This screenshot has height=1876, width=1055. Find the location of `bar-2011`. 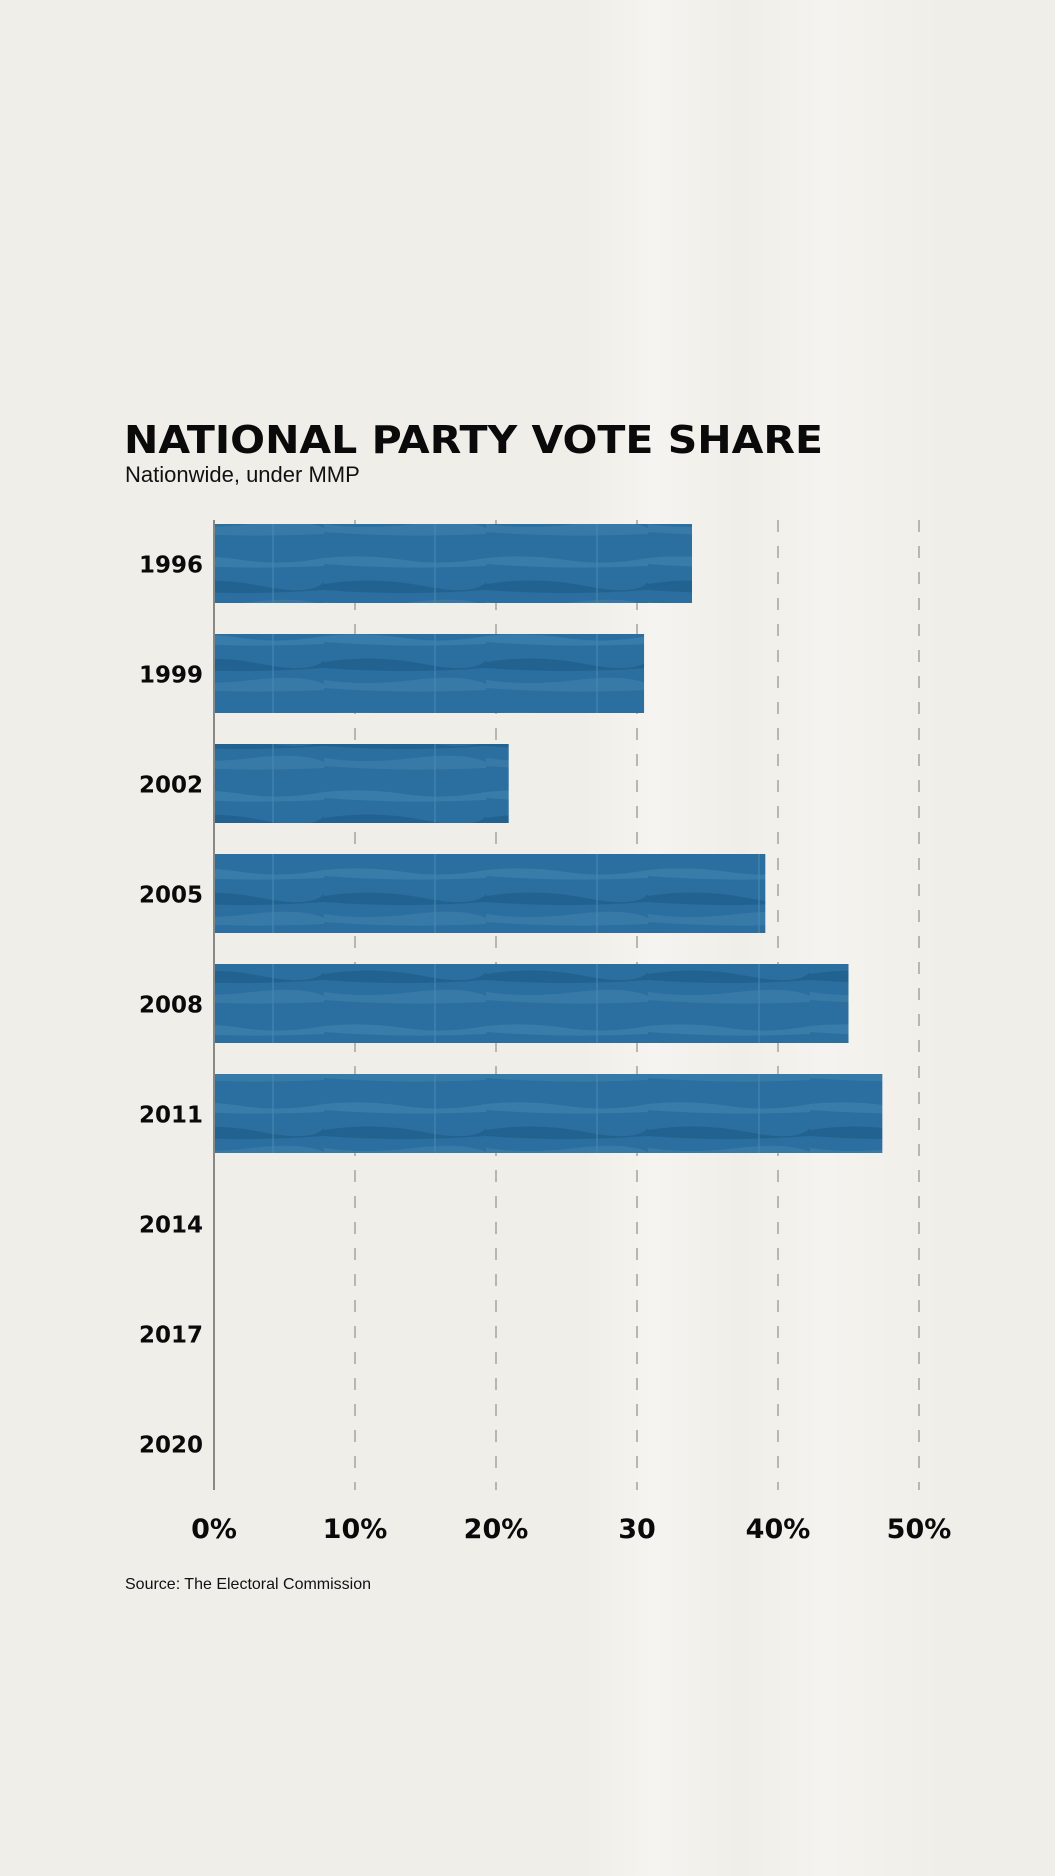

bar-2011 is located at coordinates (548, 1113).